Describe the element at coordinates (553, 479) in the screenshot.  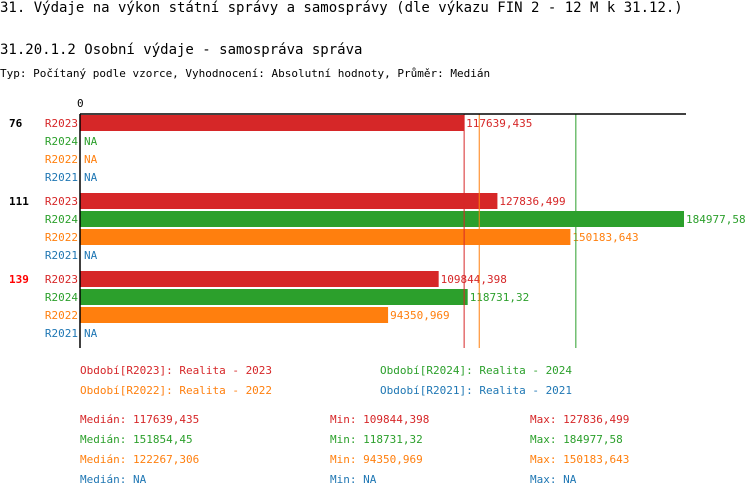
I see `stat-max: Max: NA` at that location.